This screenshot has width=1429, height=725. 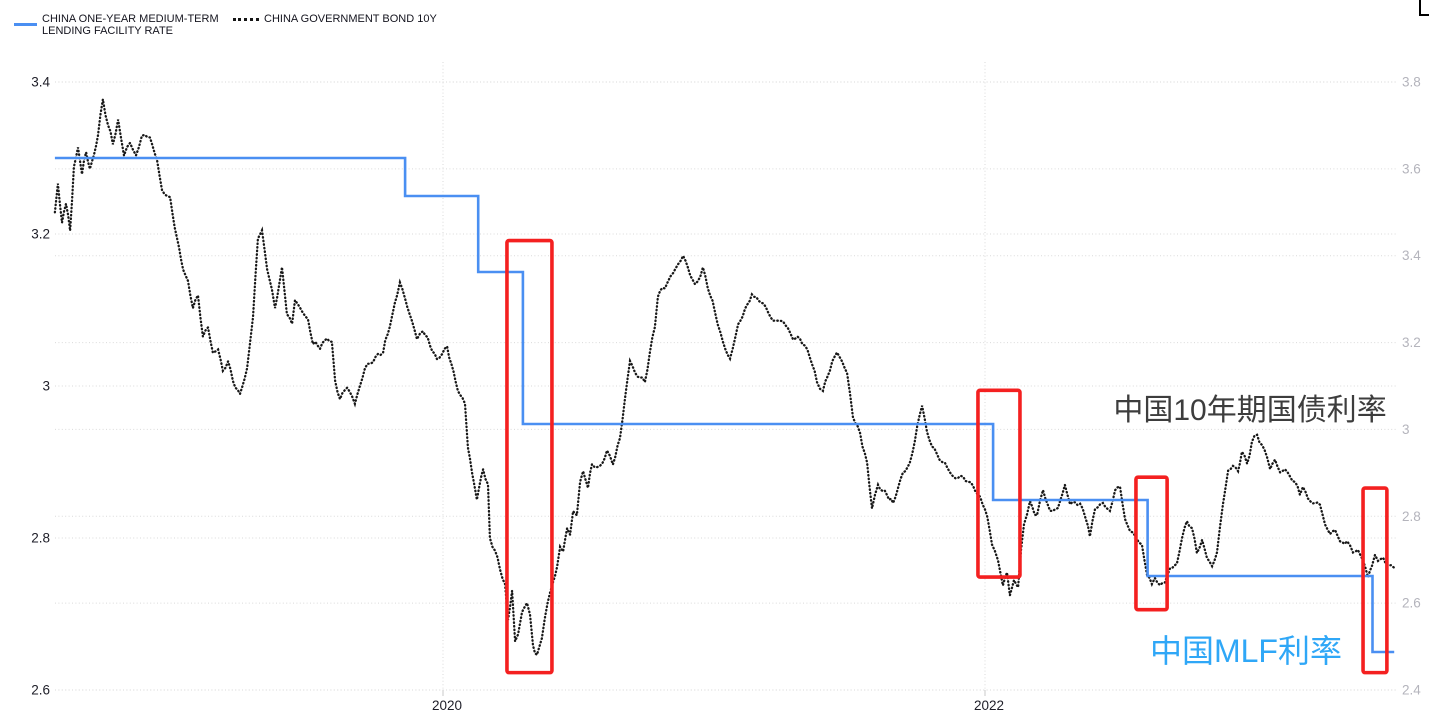 I want to click on right-axis-tick-label: 2.8, so click(x=1411, y=516).